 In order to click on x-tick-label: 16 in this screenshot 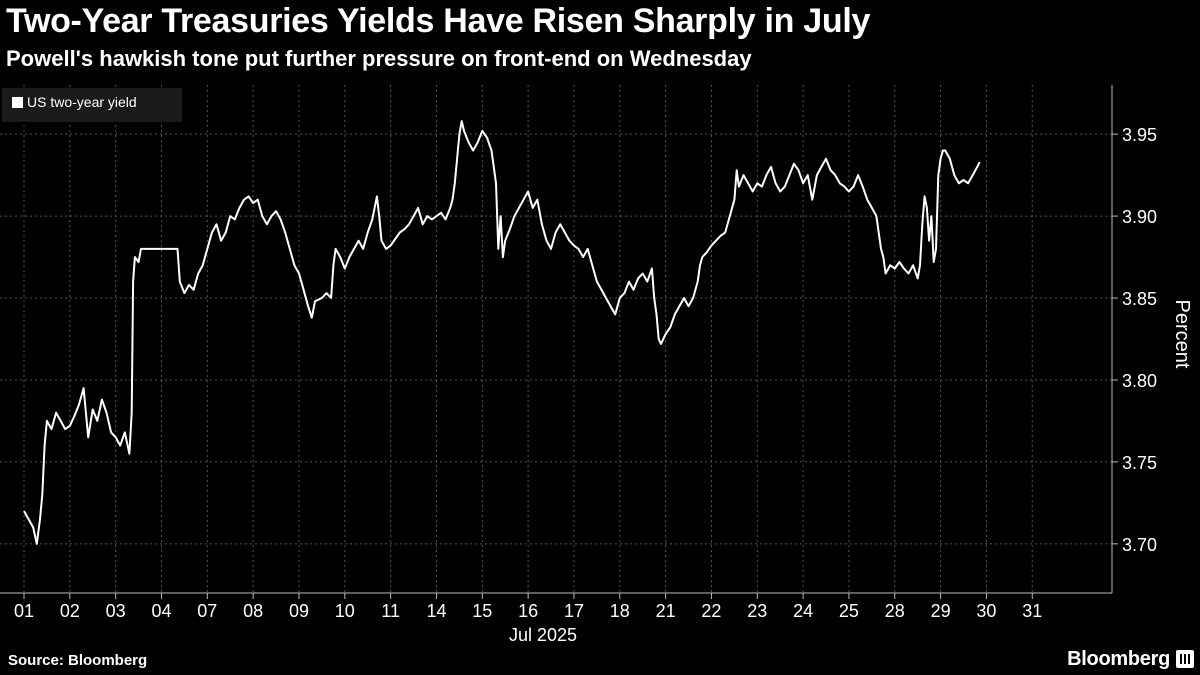, I will do `click(528, 611)`.